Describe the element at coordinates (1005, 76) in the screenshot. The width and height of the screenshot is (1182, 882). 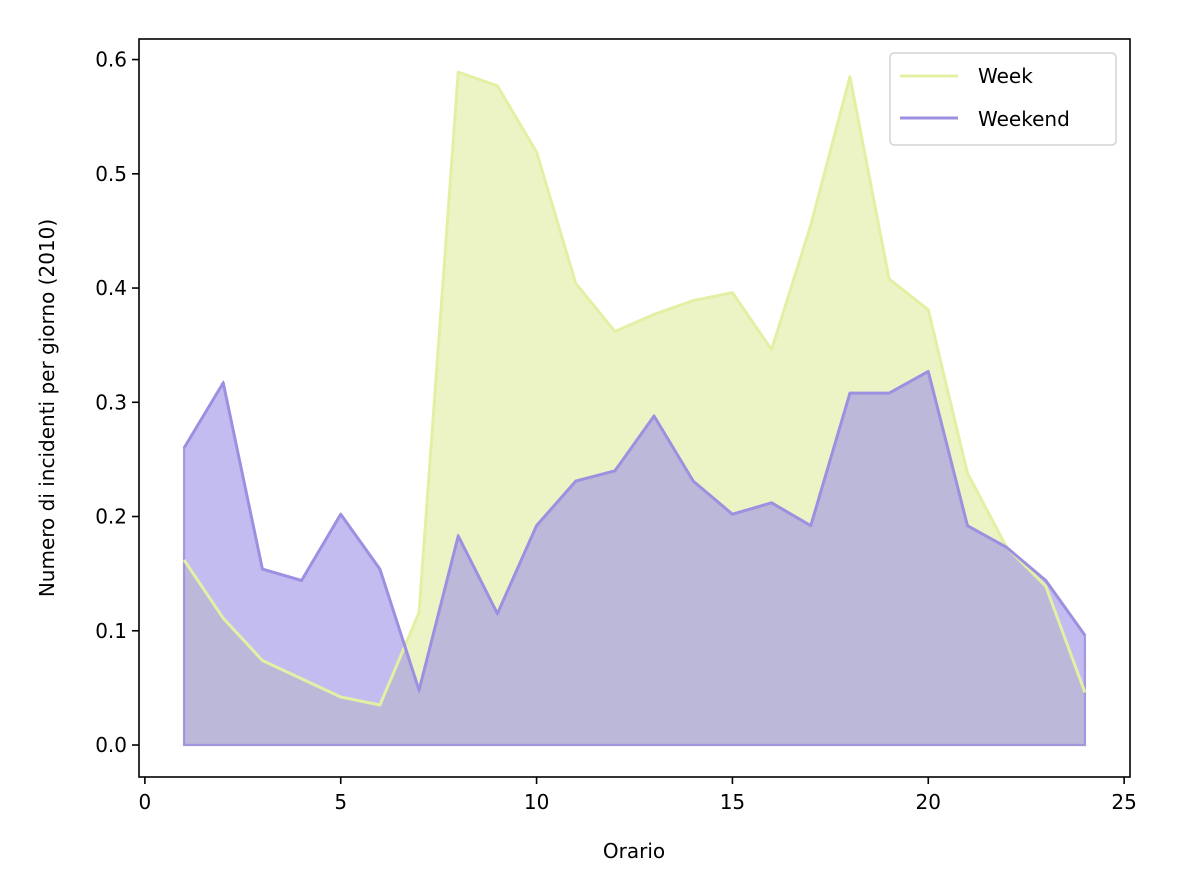
I see `legend-label-week: Week` at that location.